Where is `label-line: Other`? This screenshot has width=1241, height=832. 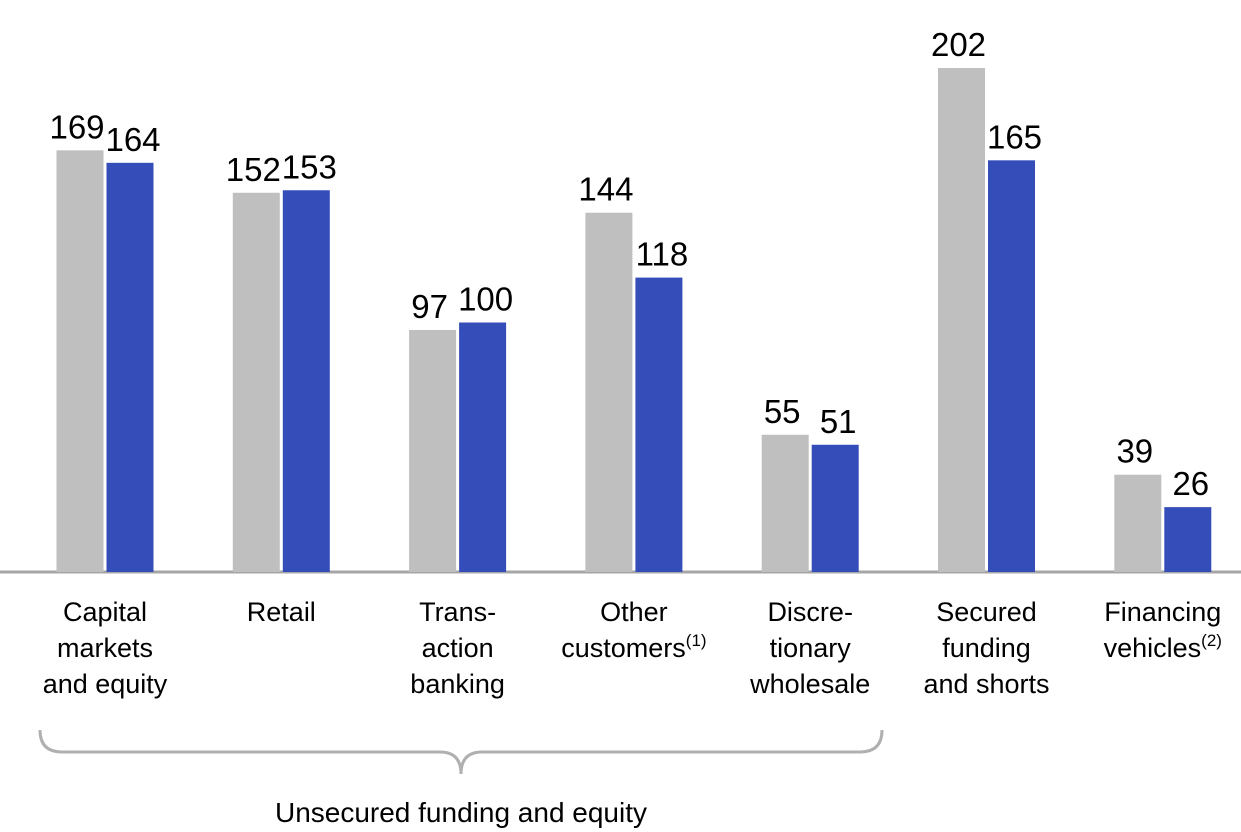 label-line: Other is located at coordinates (634, 612).